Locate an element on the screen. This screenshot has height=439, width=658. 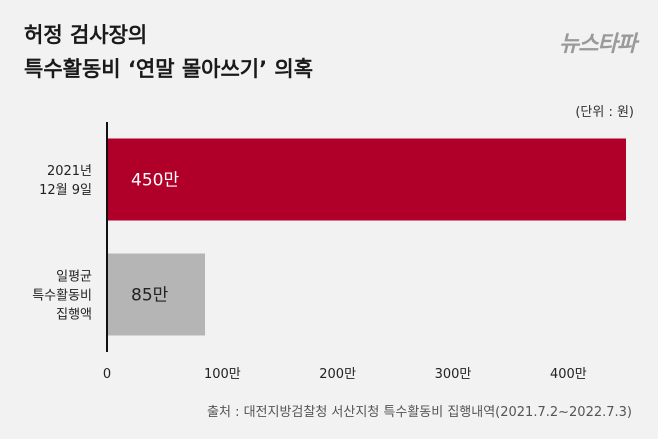
x-tick-label-1: 100만 is located at coordinates (222, 374).